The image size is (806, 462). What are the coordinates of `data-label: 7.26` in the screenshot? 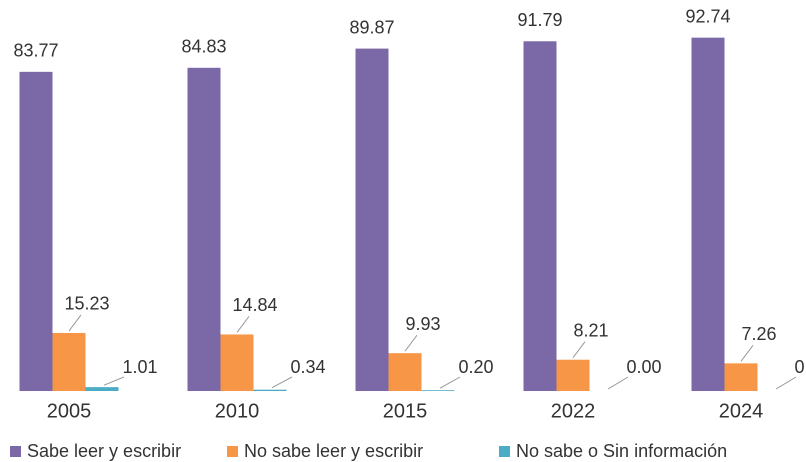 It's located at (758, 334).